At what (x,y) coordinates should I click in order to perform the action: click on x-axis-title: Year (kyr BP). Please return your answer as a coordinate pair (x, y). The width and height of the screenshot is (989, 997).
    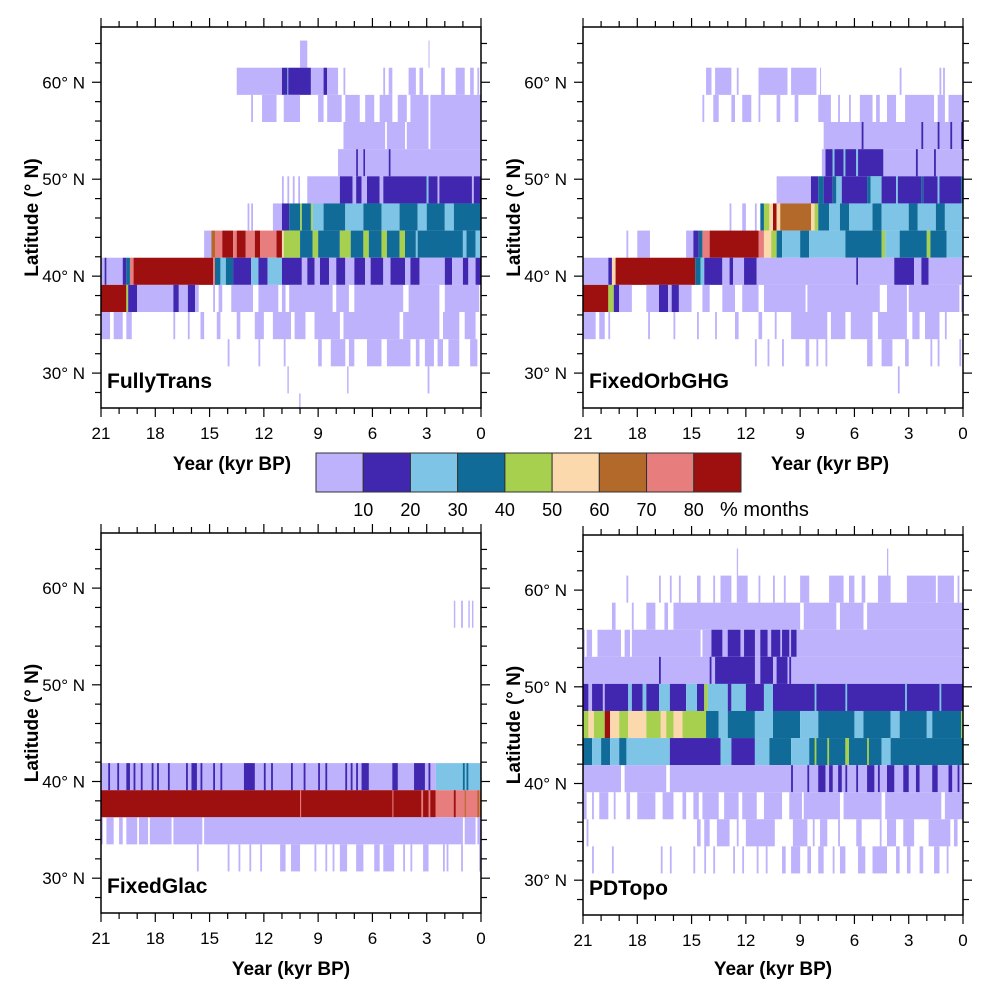
    Looking at the image, I should click on (773, 969).